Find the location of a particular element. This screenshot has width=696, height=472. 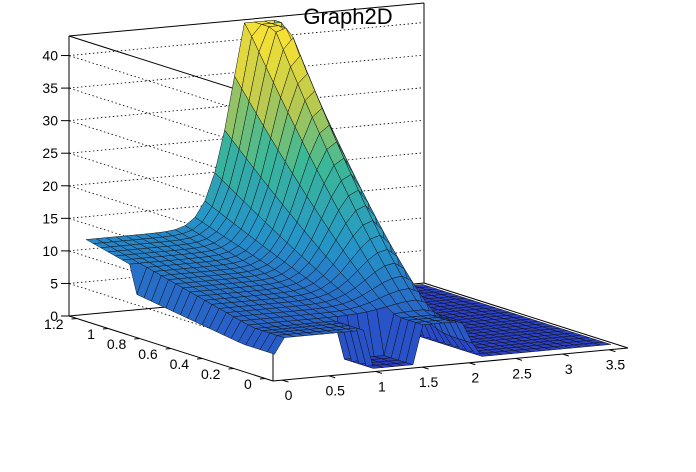

y-tick-label: 0.6 is located at coordinates (148, 354).